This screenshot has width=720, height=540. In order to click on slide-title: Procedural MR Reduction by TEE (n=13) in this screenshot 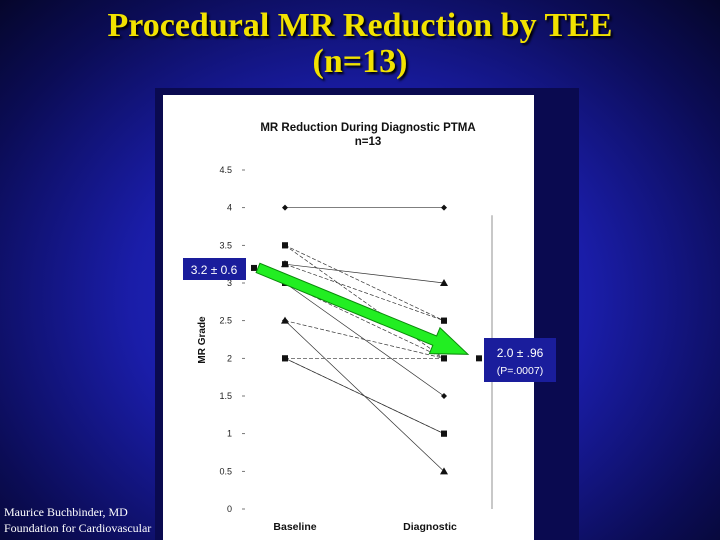, I will do `click(360, 44)`.